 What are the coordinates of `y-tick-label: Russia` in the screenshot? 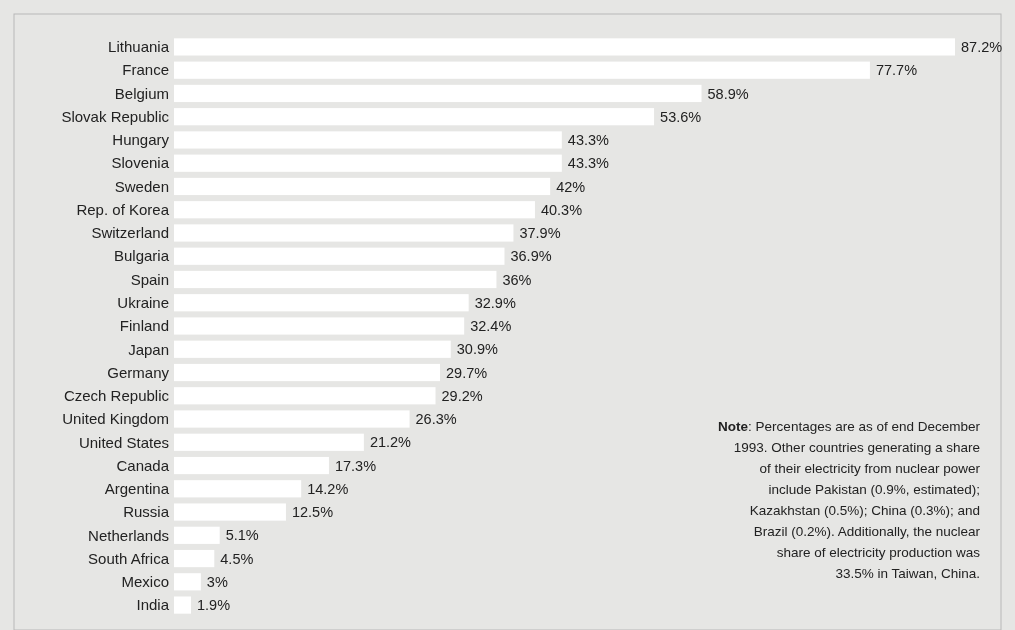 It's located at (146, 512).